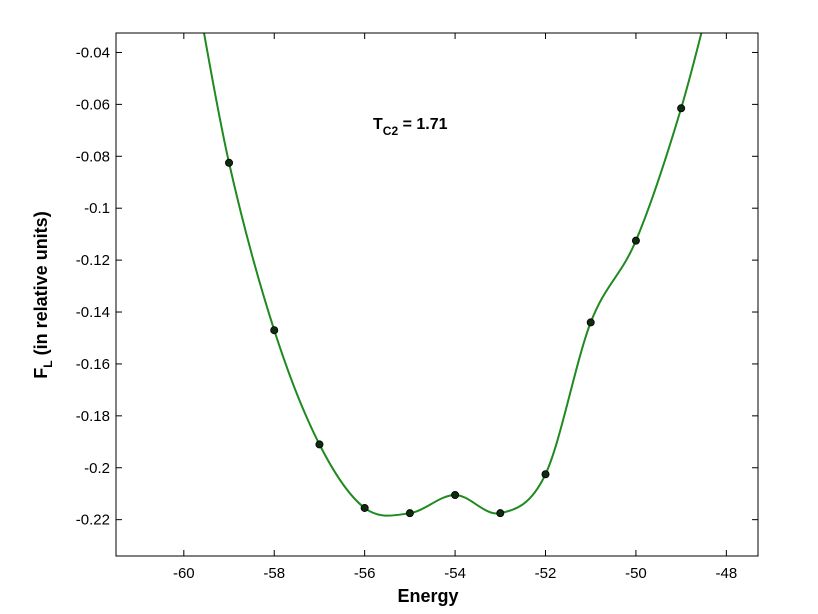 This screenshot has width=818, height=614. Describe the element at coordinates (41, 285) in the screenshot. I see `y-axis-title-rest: (in relative units)` at that location.